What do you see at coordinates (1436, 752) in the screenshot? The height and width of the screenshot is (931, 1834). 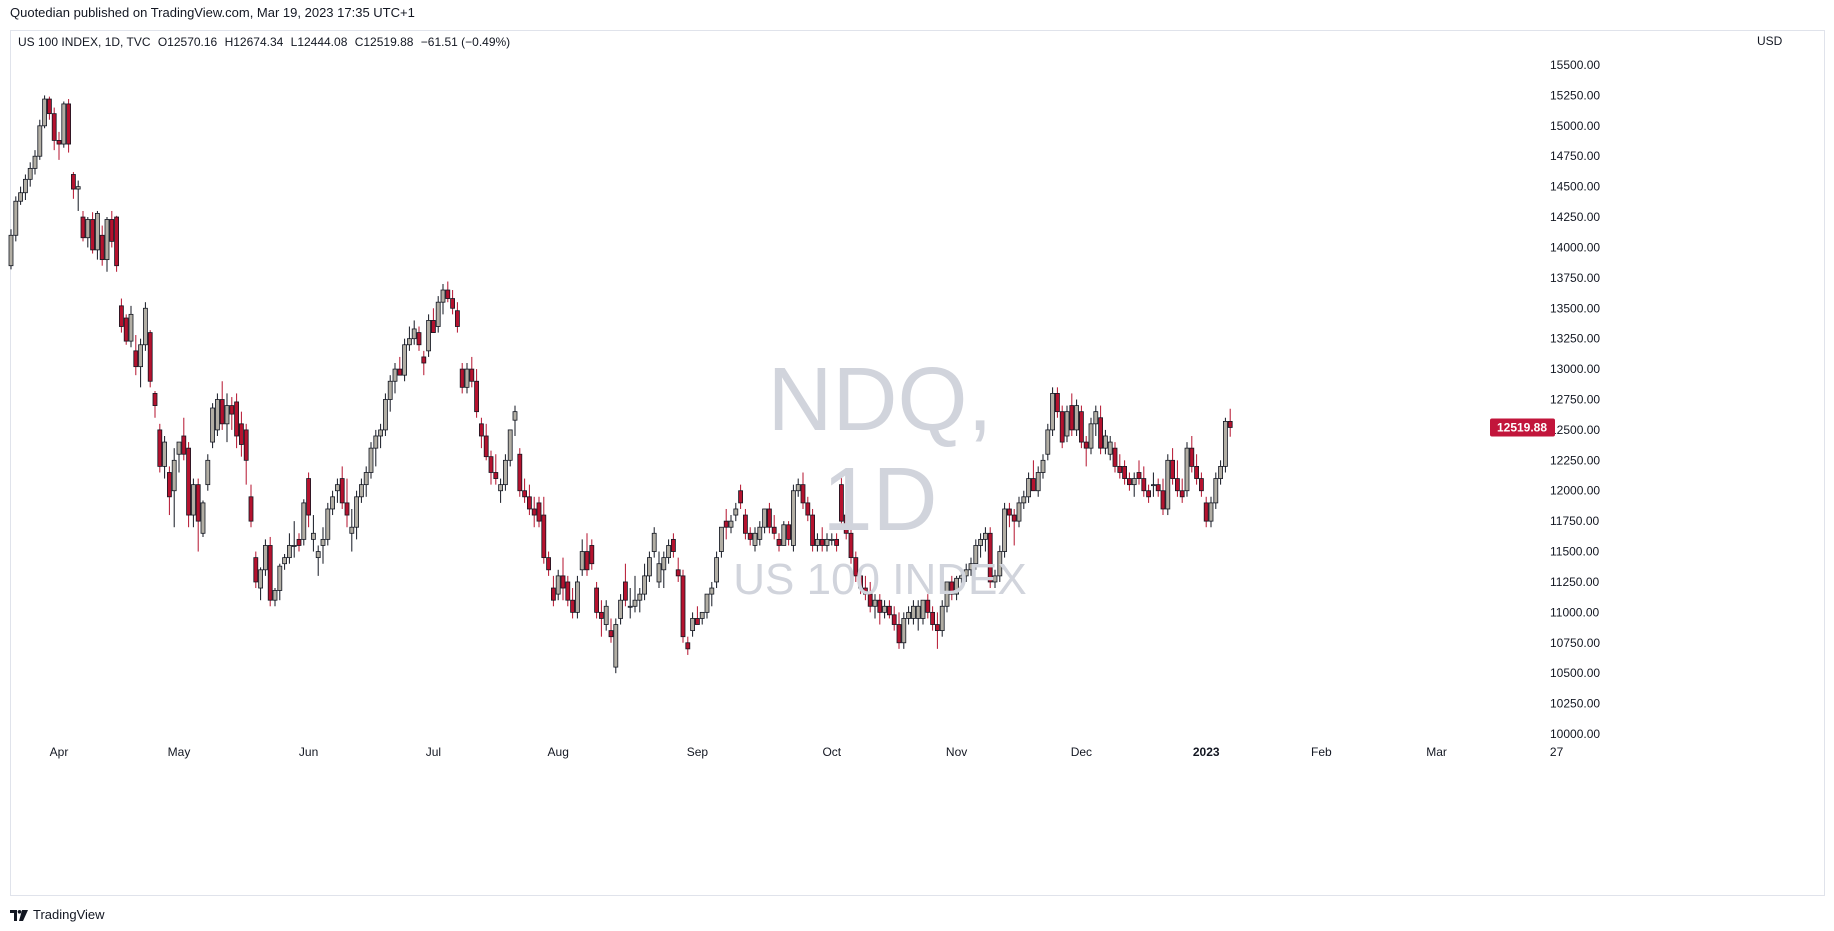 I see `time-tick-label: Mar` at bounding box center [1436, 752].